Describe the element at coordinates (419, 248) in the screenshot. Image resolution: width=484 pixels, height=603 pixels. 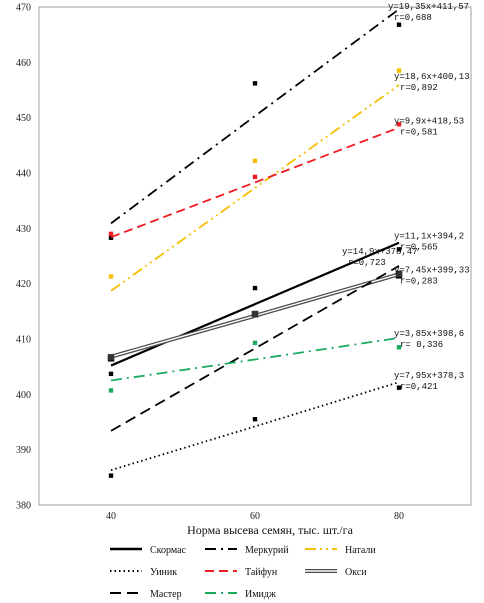
I see `trend-r-value: r=0,565` at that location.